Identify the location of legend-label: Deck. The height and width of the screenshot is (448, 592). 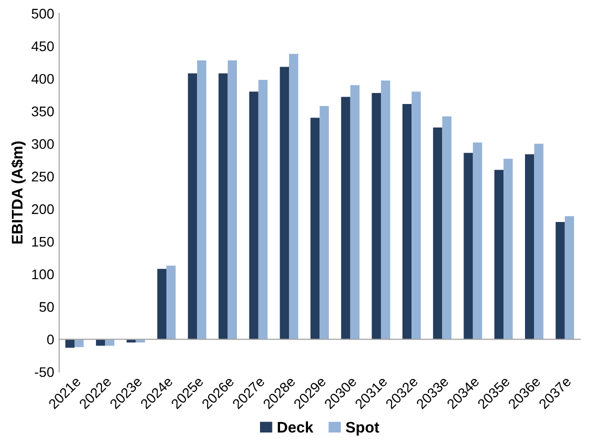
(296, 427).